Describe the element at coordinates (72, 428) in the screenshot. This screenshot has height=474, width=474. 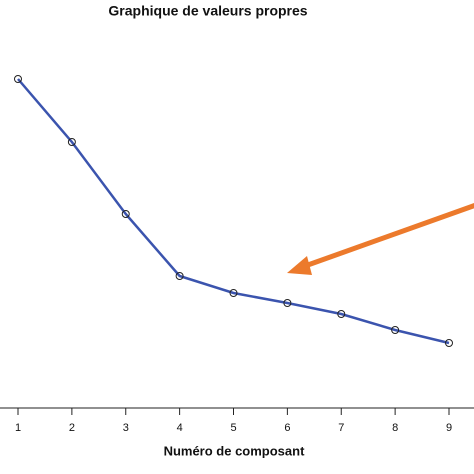
I see `x-tick-label: 2` at that location.